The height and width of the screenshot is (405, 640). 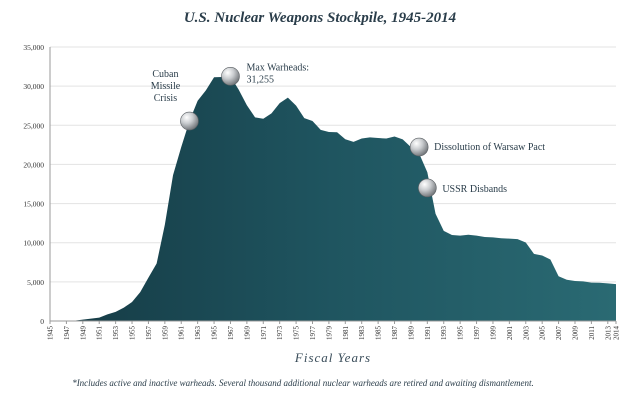 I want to click on x-tick-label: 1955, so click(x=133, y=333).